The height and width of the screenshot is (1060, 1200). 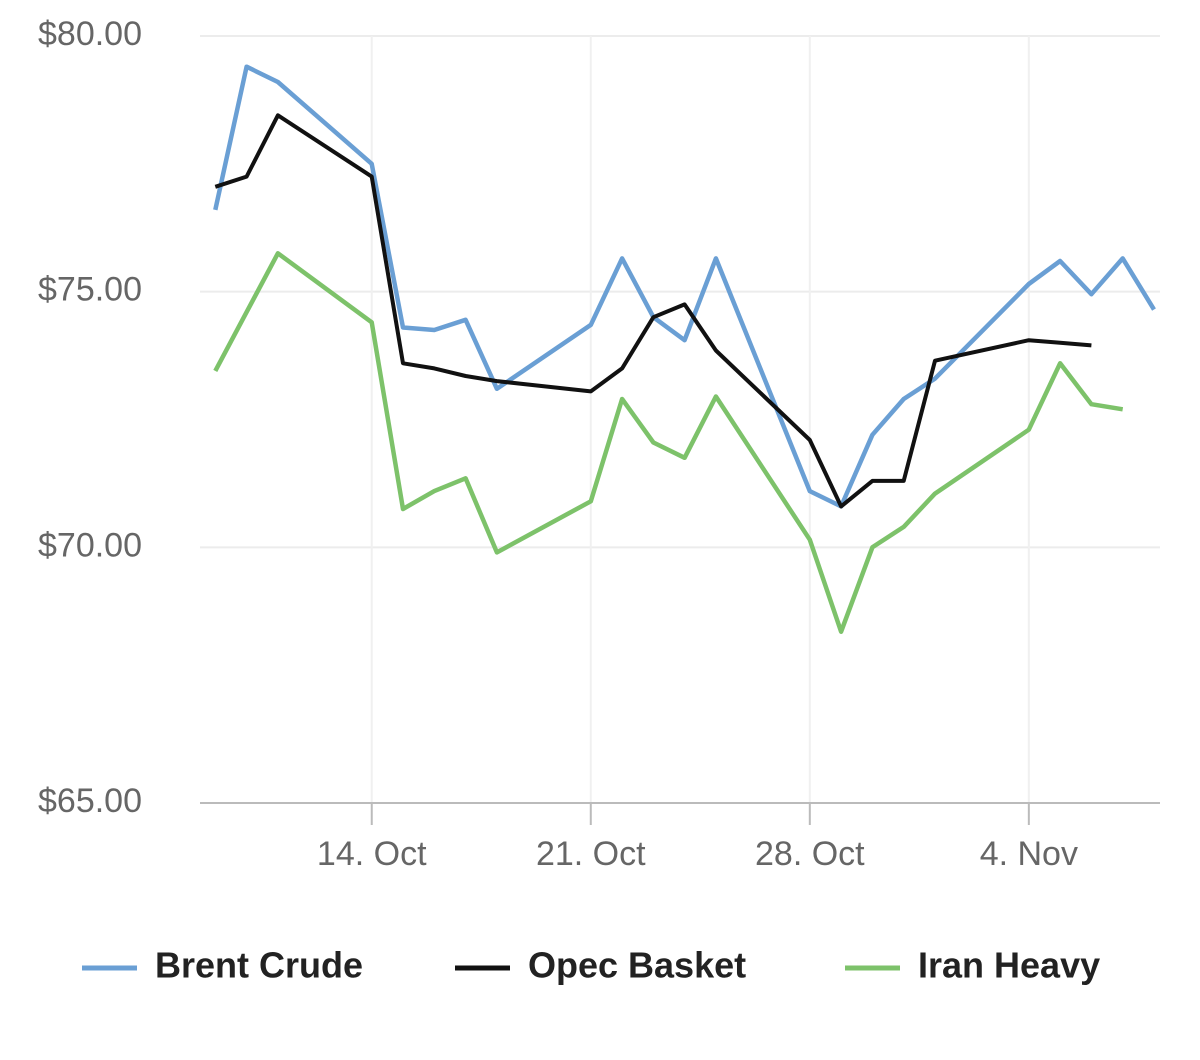 What do you see at coordinates (259, 965) in the screenshot?
I see `legend-label: Brent Crude` at bounding box center [259, 965].